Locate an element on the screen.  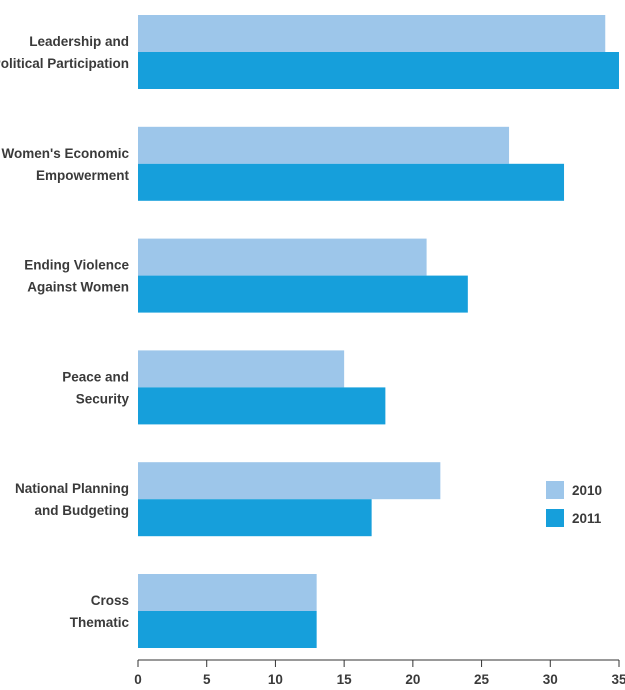
category-label-line: Political Participation is located at coordinates (64, 63).